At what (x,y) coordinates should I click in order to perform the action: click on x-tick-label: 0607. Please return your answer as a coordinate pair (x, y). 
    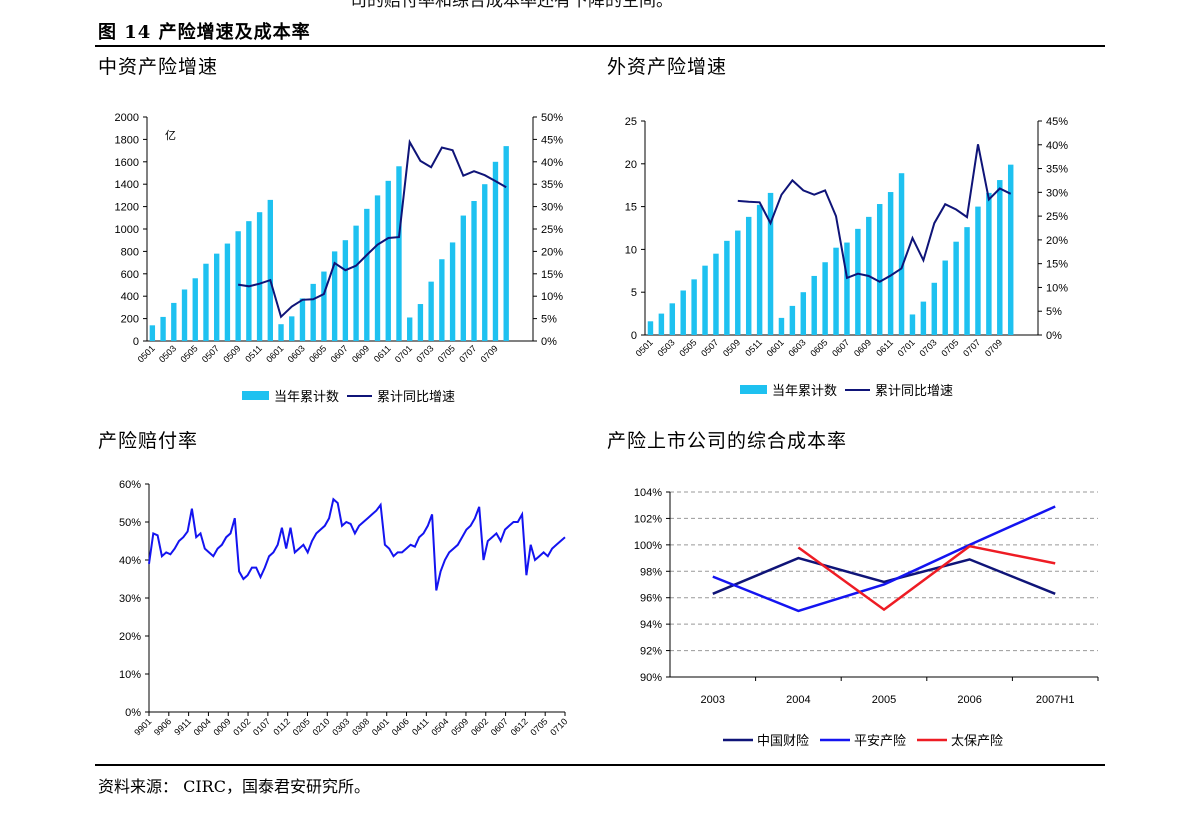
    Looking at the image, I should click on (840, 347).